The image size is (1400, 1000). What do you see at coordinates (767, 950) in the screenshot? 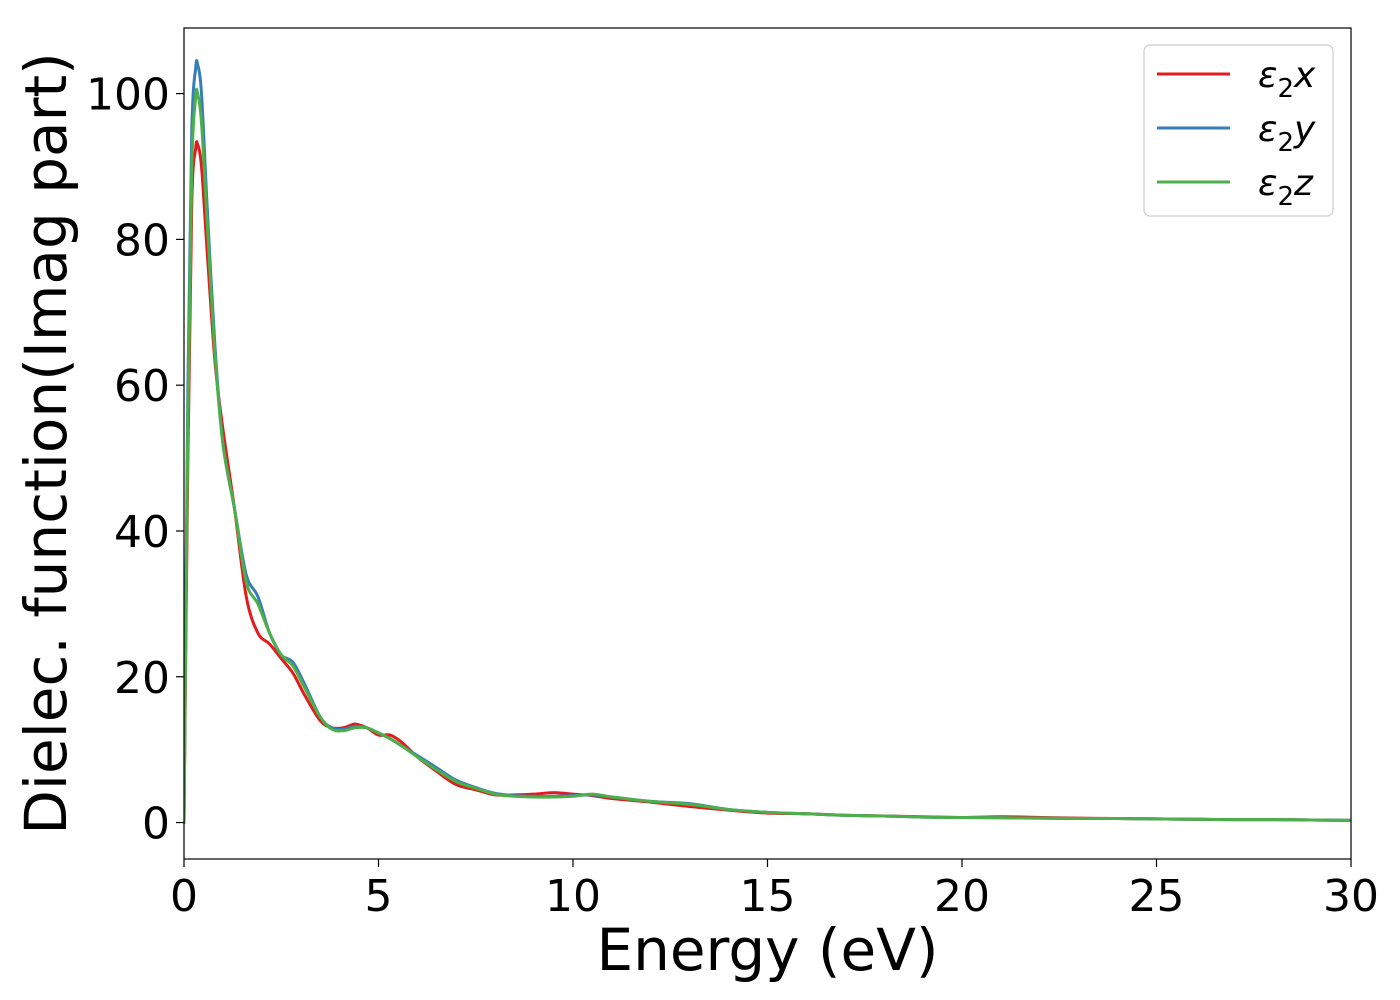
I see `x-axis-label: Energy (eV)` at bounding box center [767, 950].